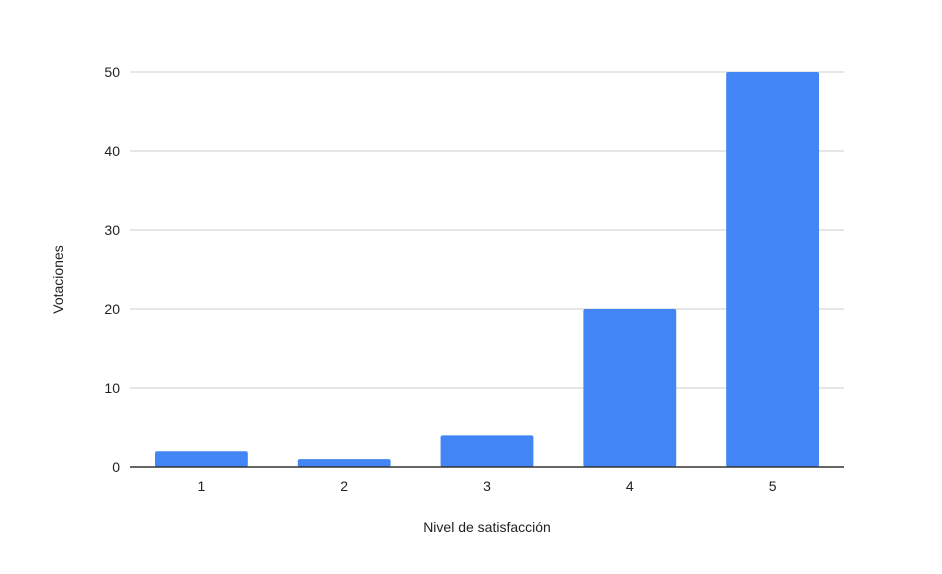 Image resolution: width=942 pixels, height=574 pixels. What do you see at coordinates (630, 486) in the screenshot?
I see `x-tick-label: 4` at bounding box center [630, 486].